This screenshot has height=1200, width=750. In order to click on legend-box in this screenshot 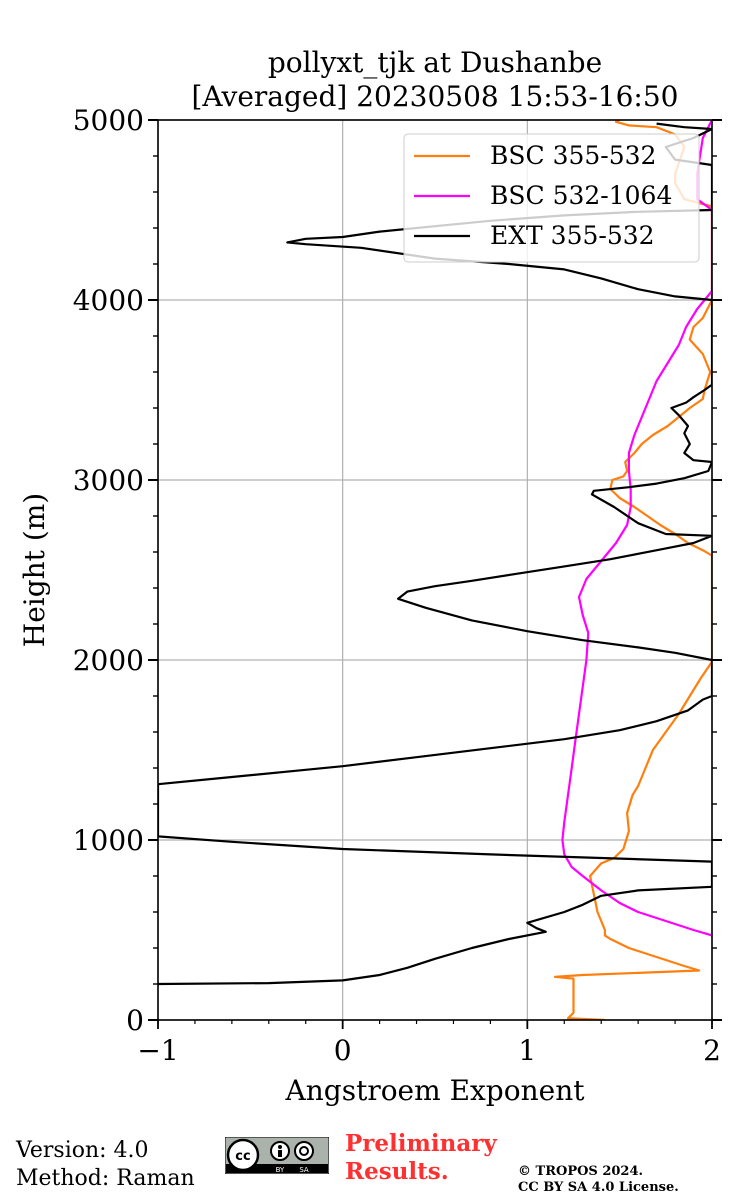, I will do `click(551, 198)`.